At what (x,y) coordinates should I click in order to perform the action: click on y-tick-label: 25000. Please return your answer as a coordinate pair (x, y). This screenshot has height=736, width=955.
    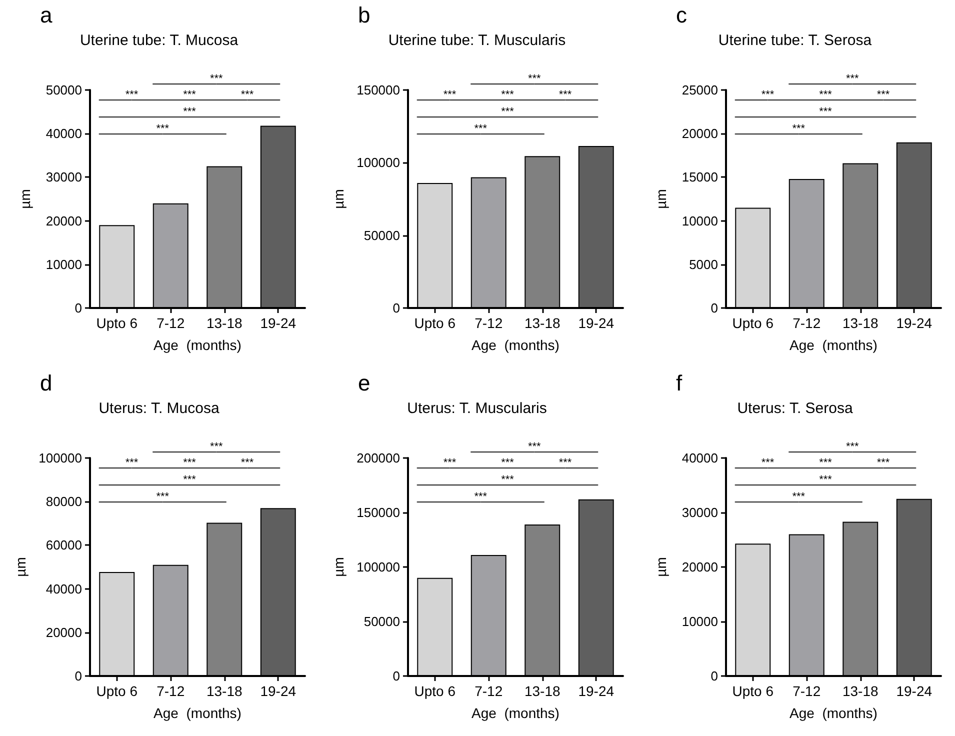
    Looking at the image, I should click on (700, 90).